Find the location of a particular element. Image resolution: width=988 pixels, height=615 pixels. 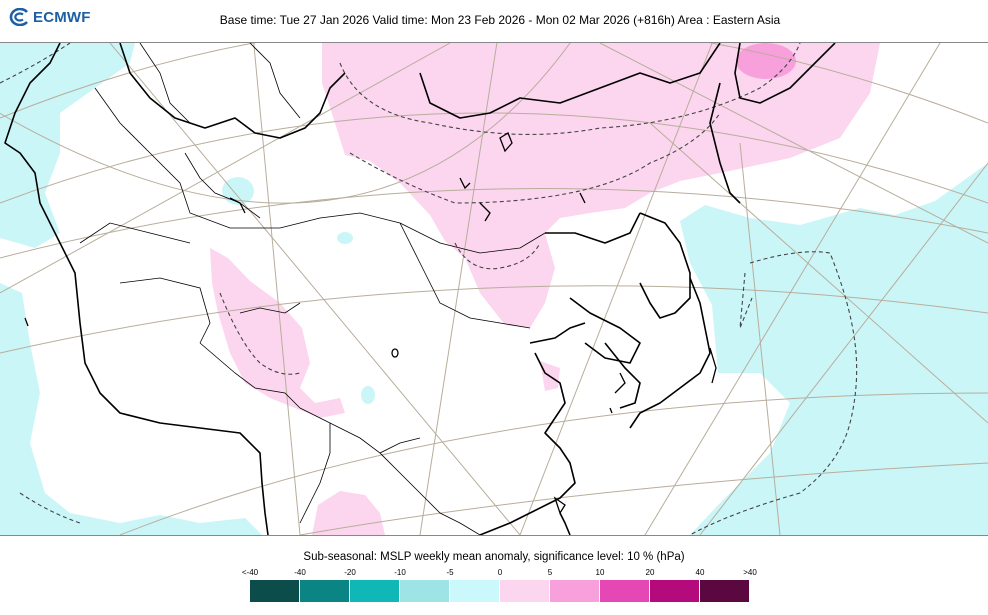

legend-tick: -40 is located at coordinates (300, 572).